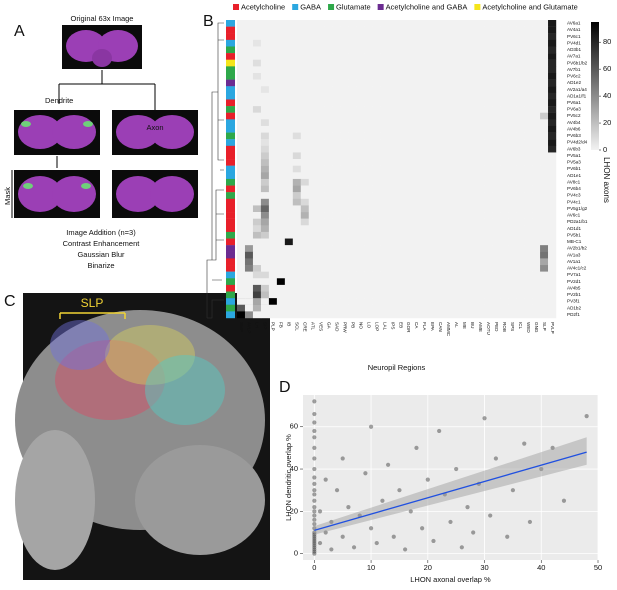 This screenshot has width=617, height=590. What do you see at coordinates (450, 579) in the screenshot?
I see `x-axis-title: LHON axonal overlap %` at bounding box center [450, 579].